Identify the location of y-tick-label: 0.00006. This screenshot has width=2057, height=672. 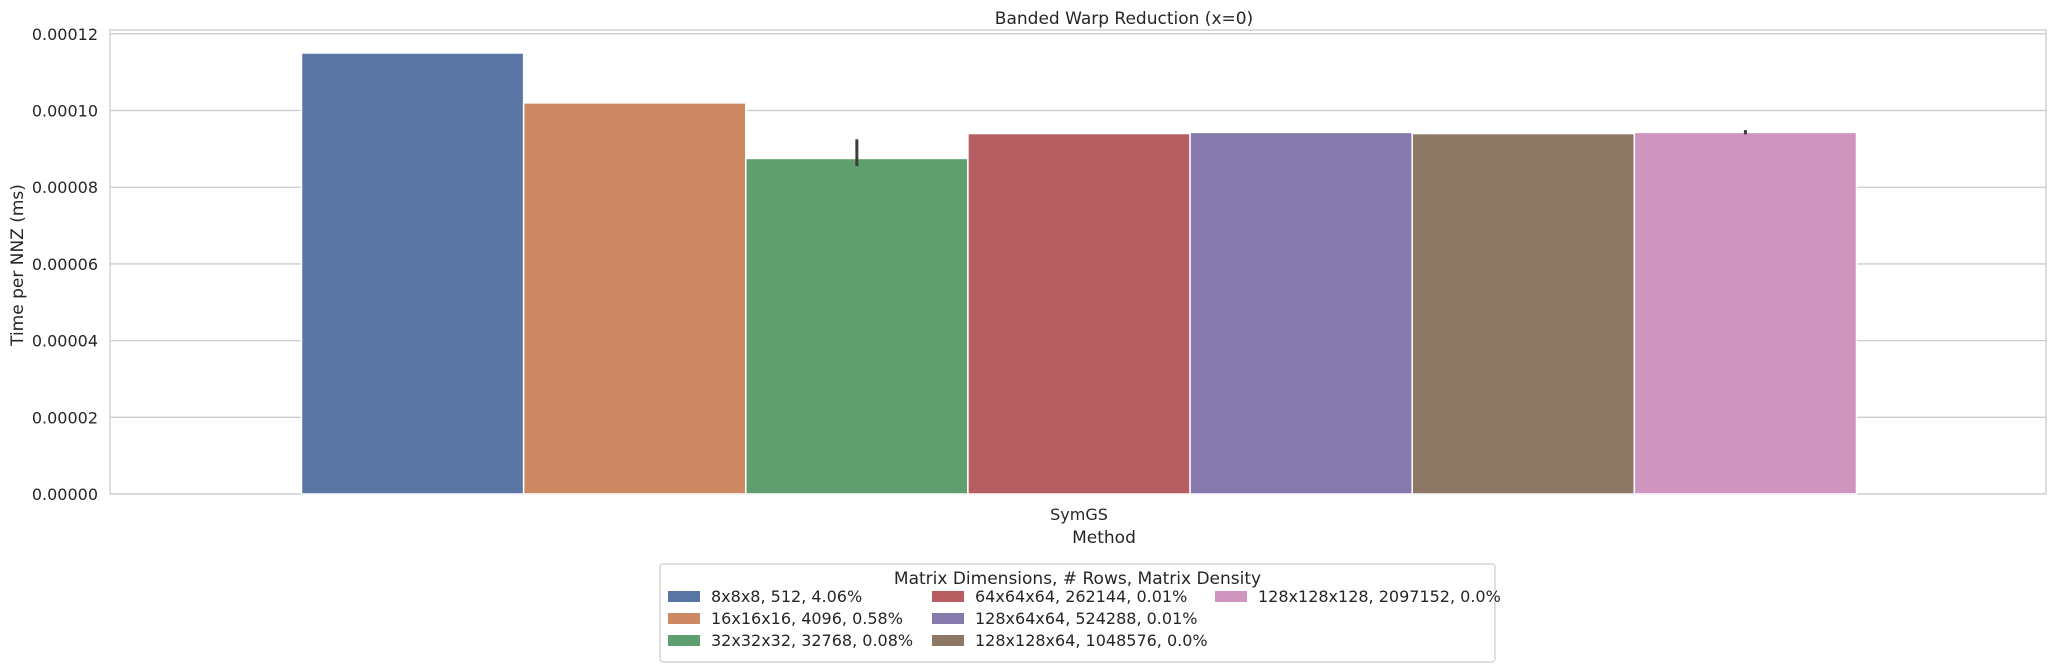
(65, 264).